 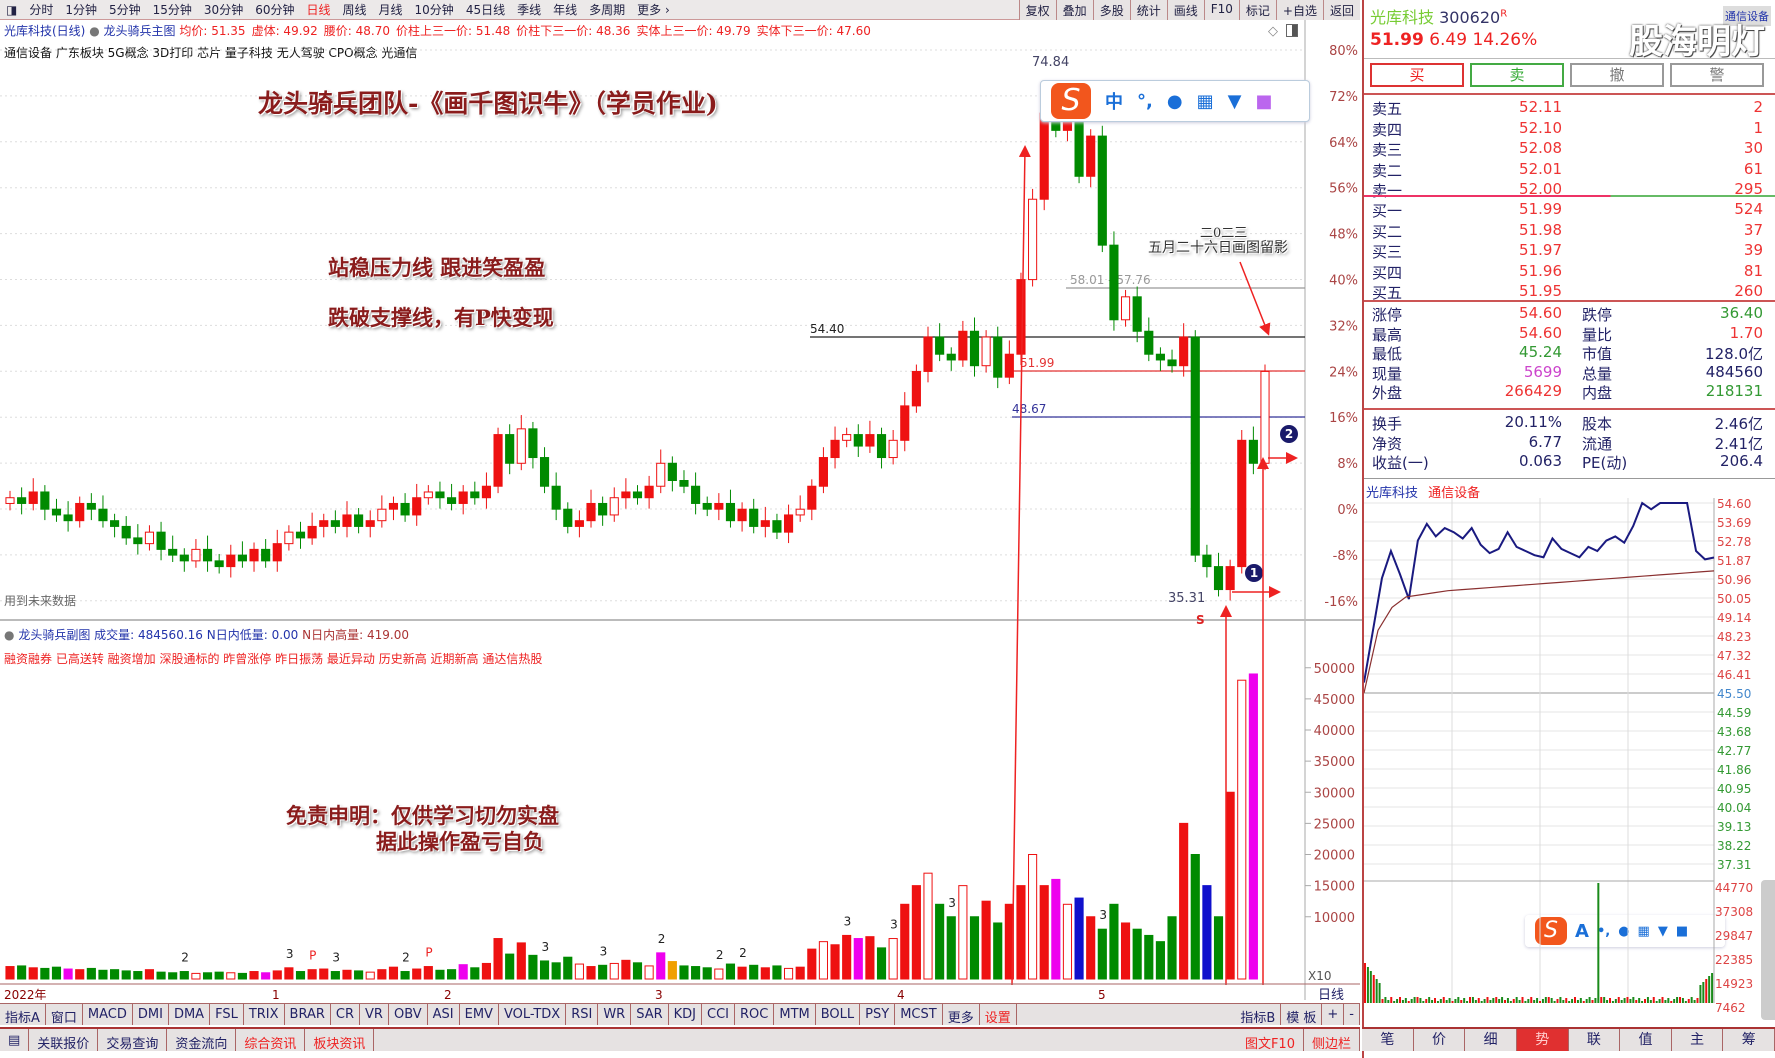 I want to click on intraday-tab: 价, so click(x=1440, y=1040).